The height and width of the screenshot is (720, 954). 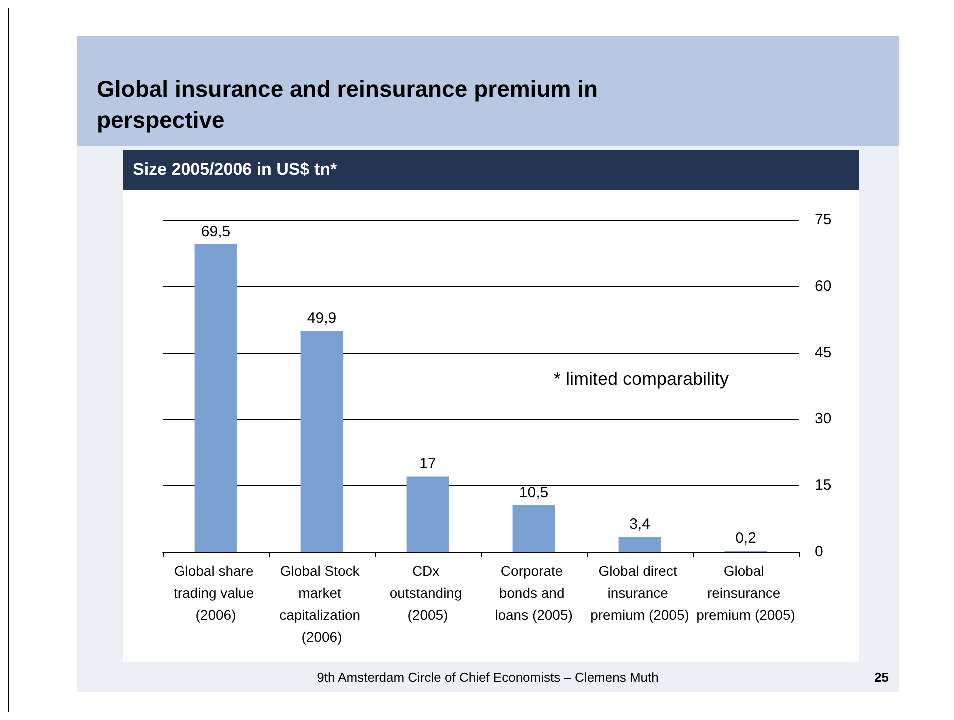 I want to click on chart-subtitle: Size 2005/2006 in US$ tn*, so click(x=491, y=170).